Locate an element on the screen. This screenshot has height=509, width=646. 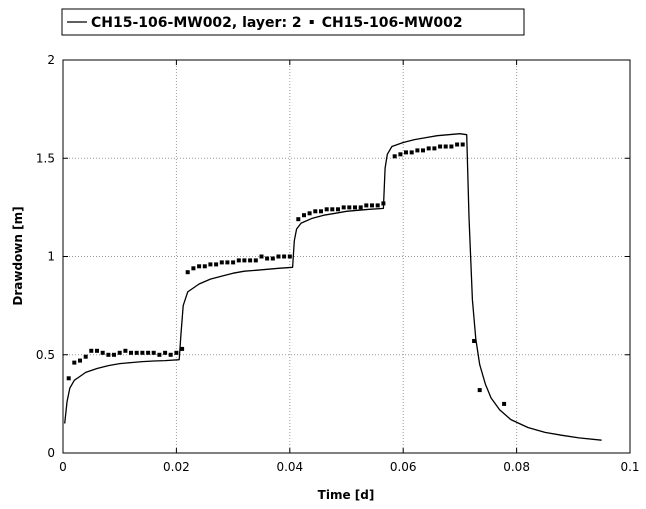
legend-label-model: CH15-106-MW002, layer: 2 is located at coordinates (196, 23).